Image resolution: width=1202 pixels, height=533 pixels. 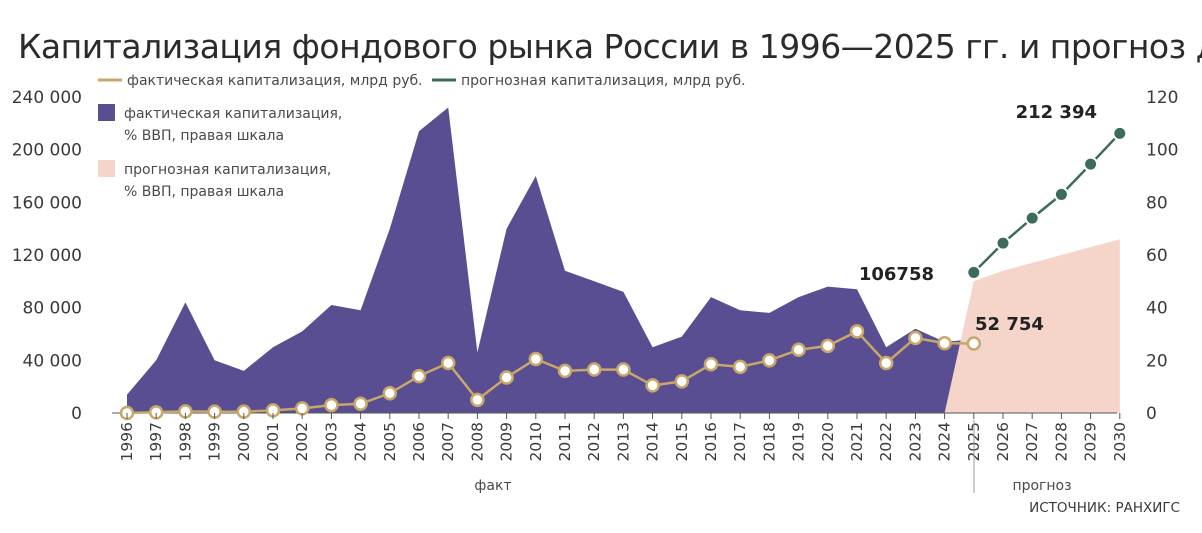 What do you see at coordinates (244, 441) in the screenshot?
I see `x-tick-label: 2000` at bounding box center [244, 441].